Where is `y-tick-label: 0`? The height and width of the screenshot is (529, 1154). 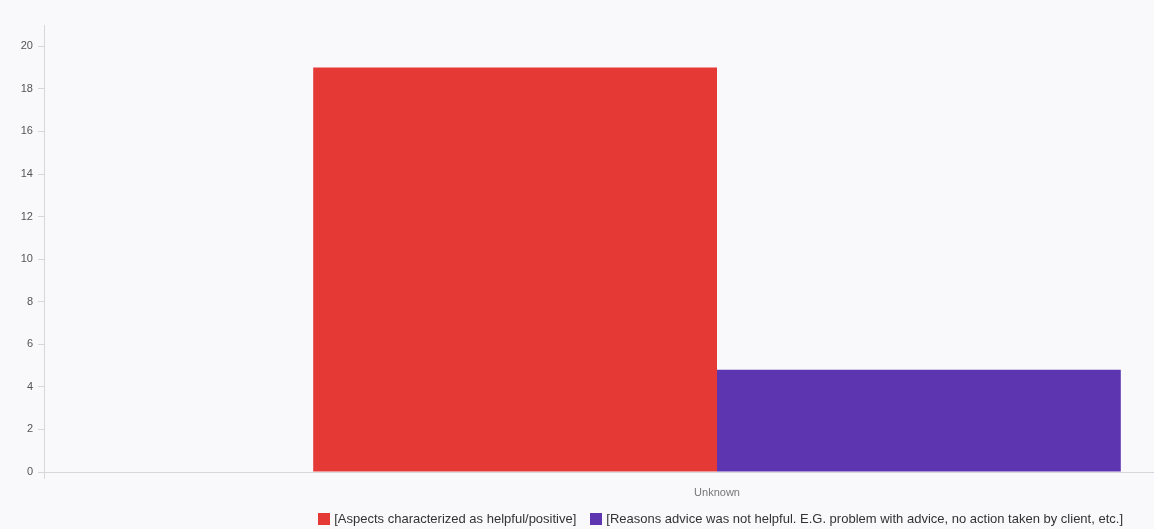 y-tick-label: 0 is located at coordinates (29, 471).